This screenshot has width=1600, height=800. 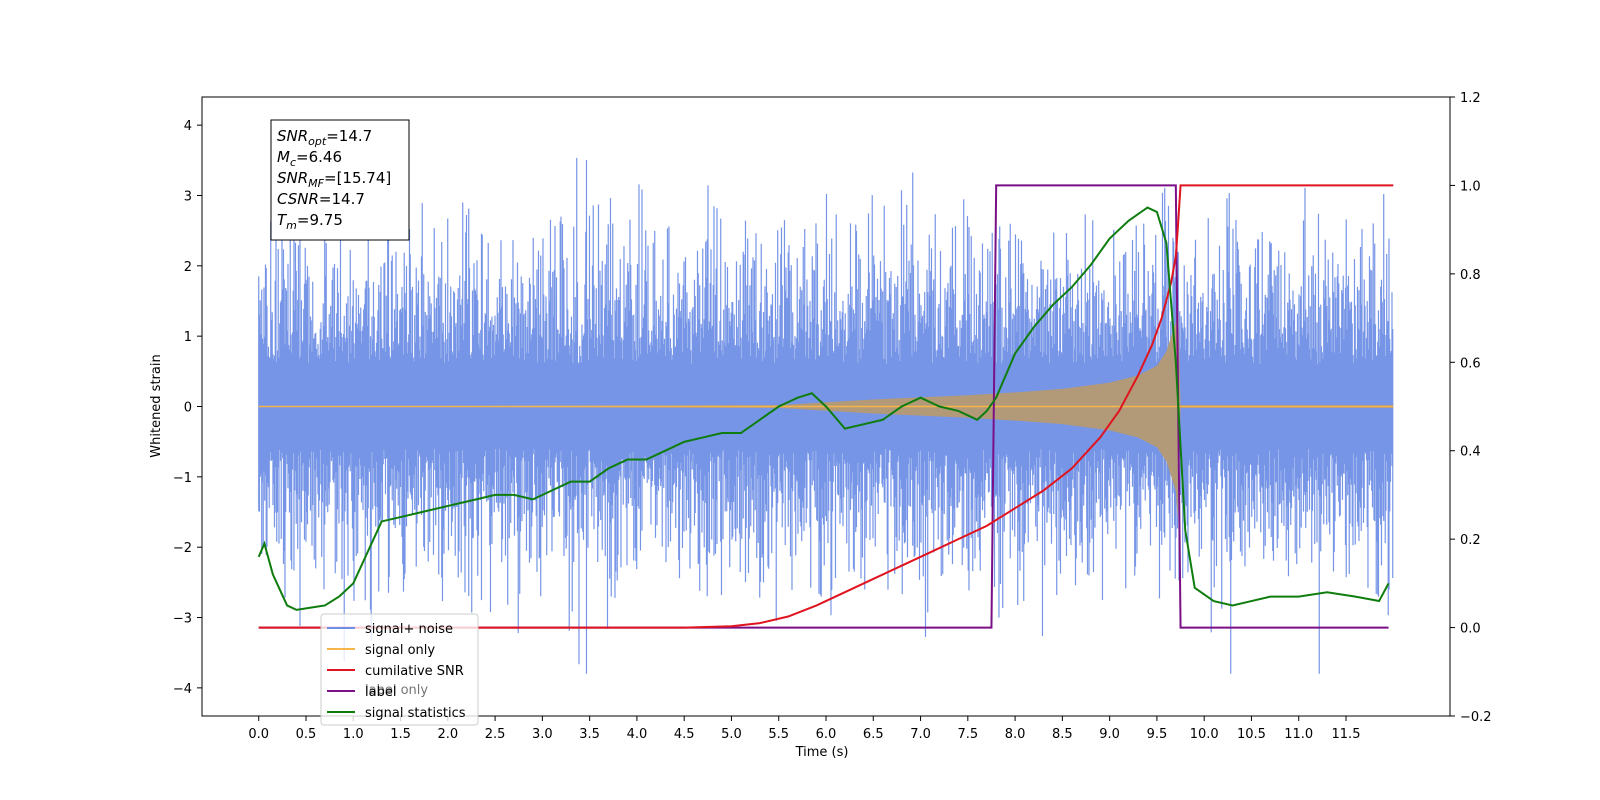 What do you see at coordinates (1470, 98) in the screenshot?
I see `y2-tick-label: 1.2` at bounding box center [1470, 98].